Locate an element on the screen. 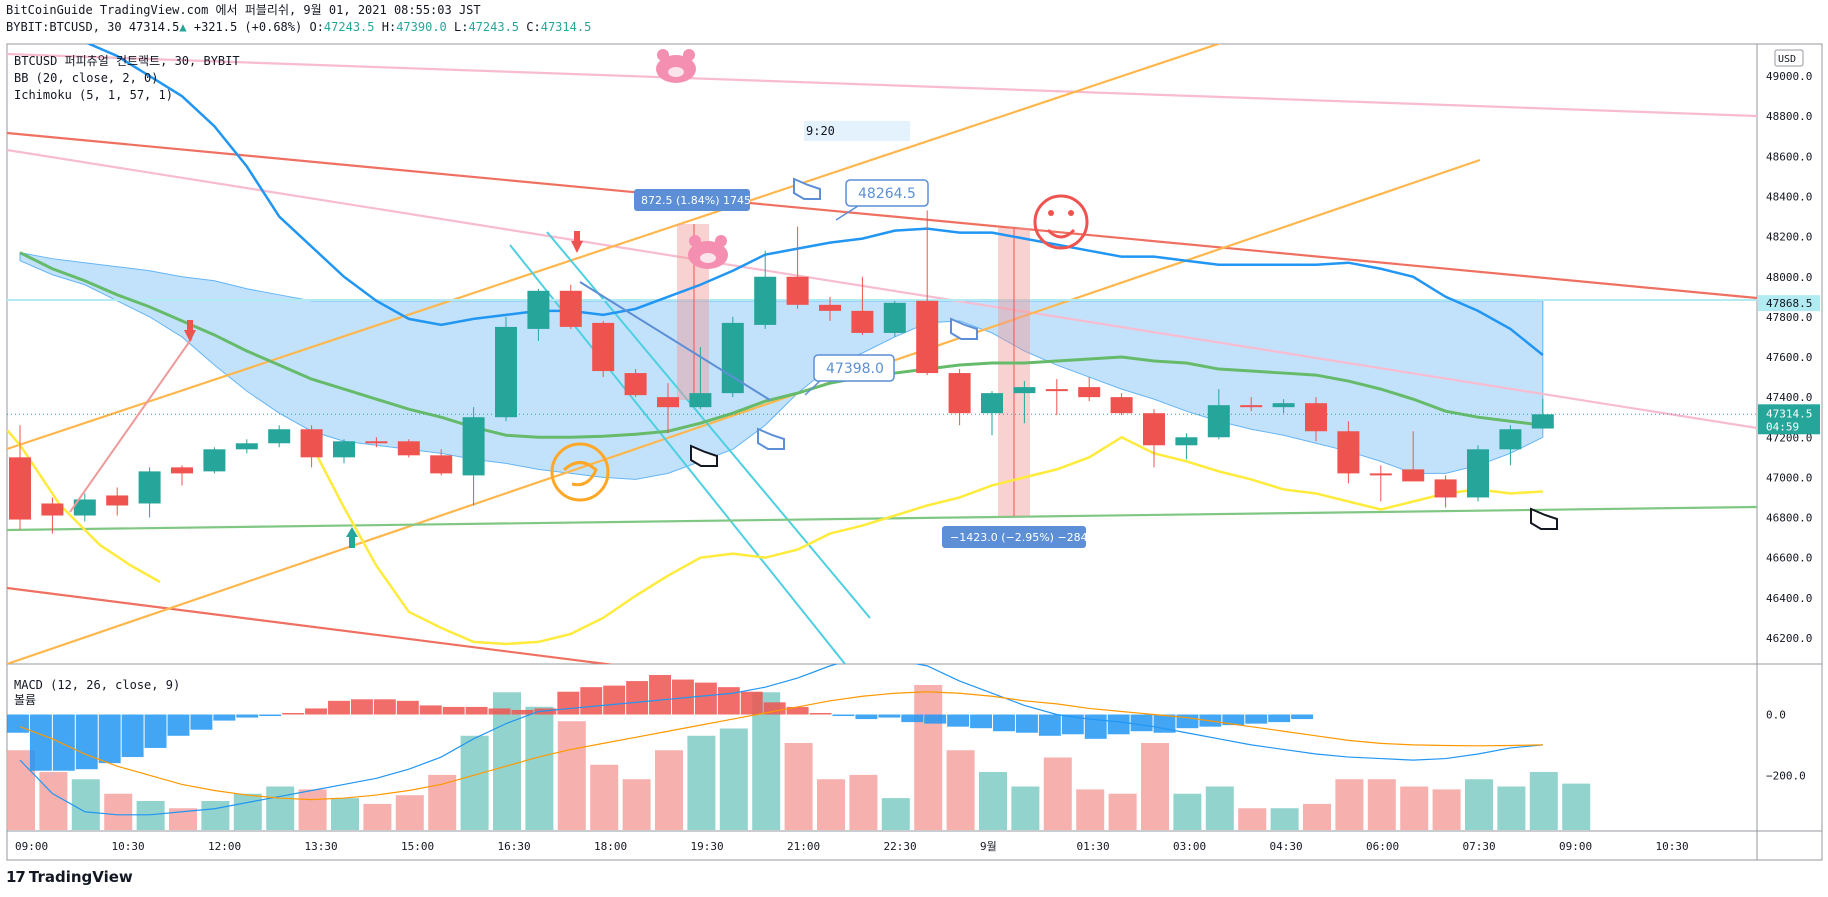  pointing-hand-icon is located at coordinates (771, 438).